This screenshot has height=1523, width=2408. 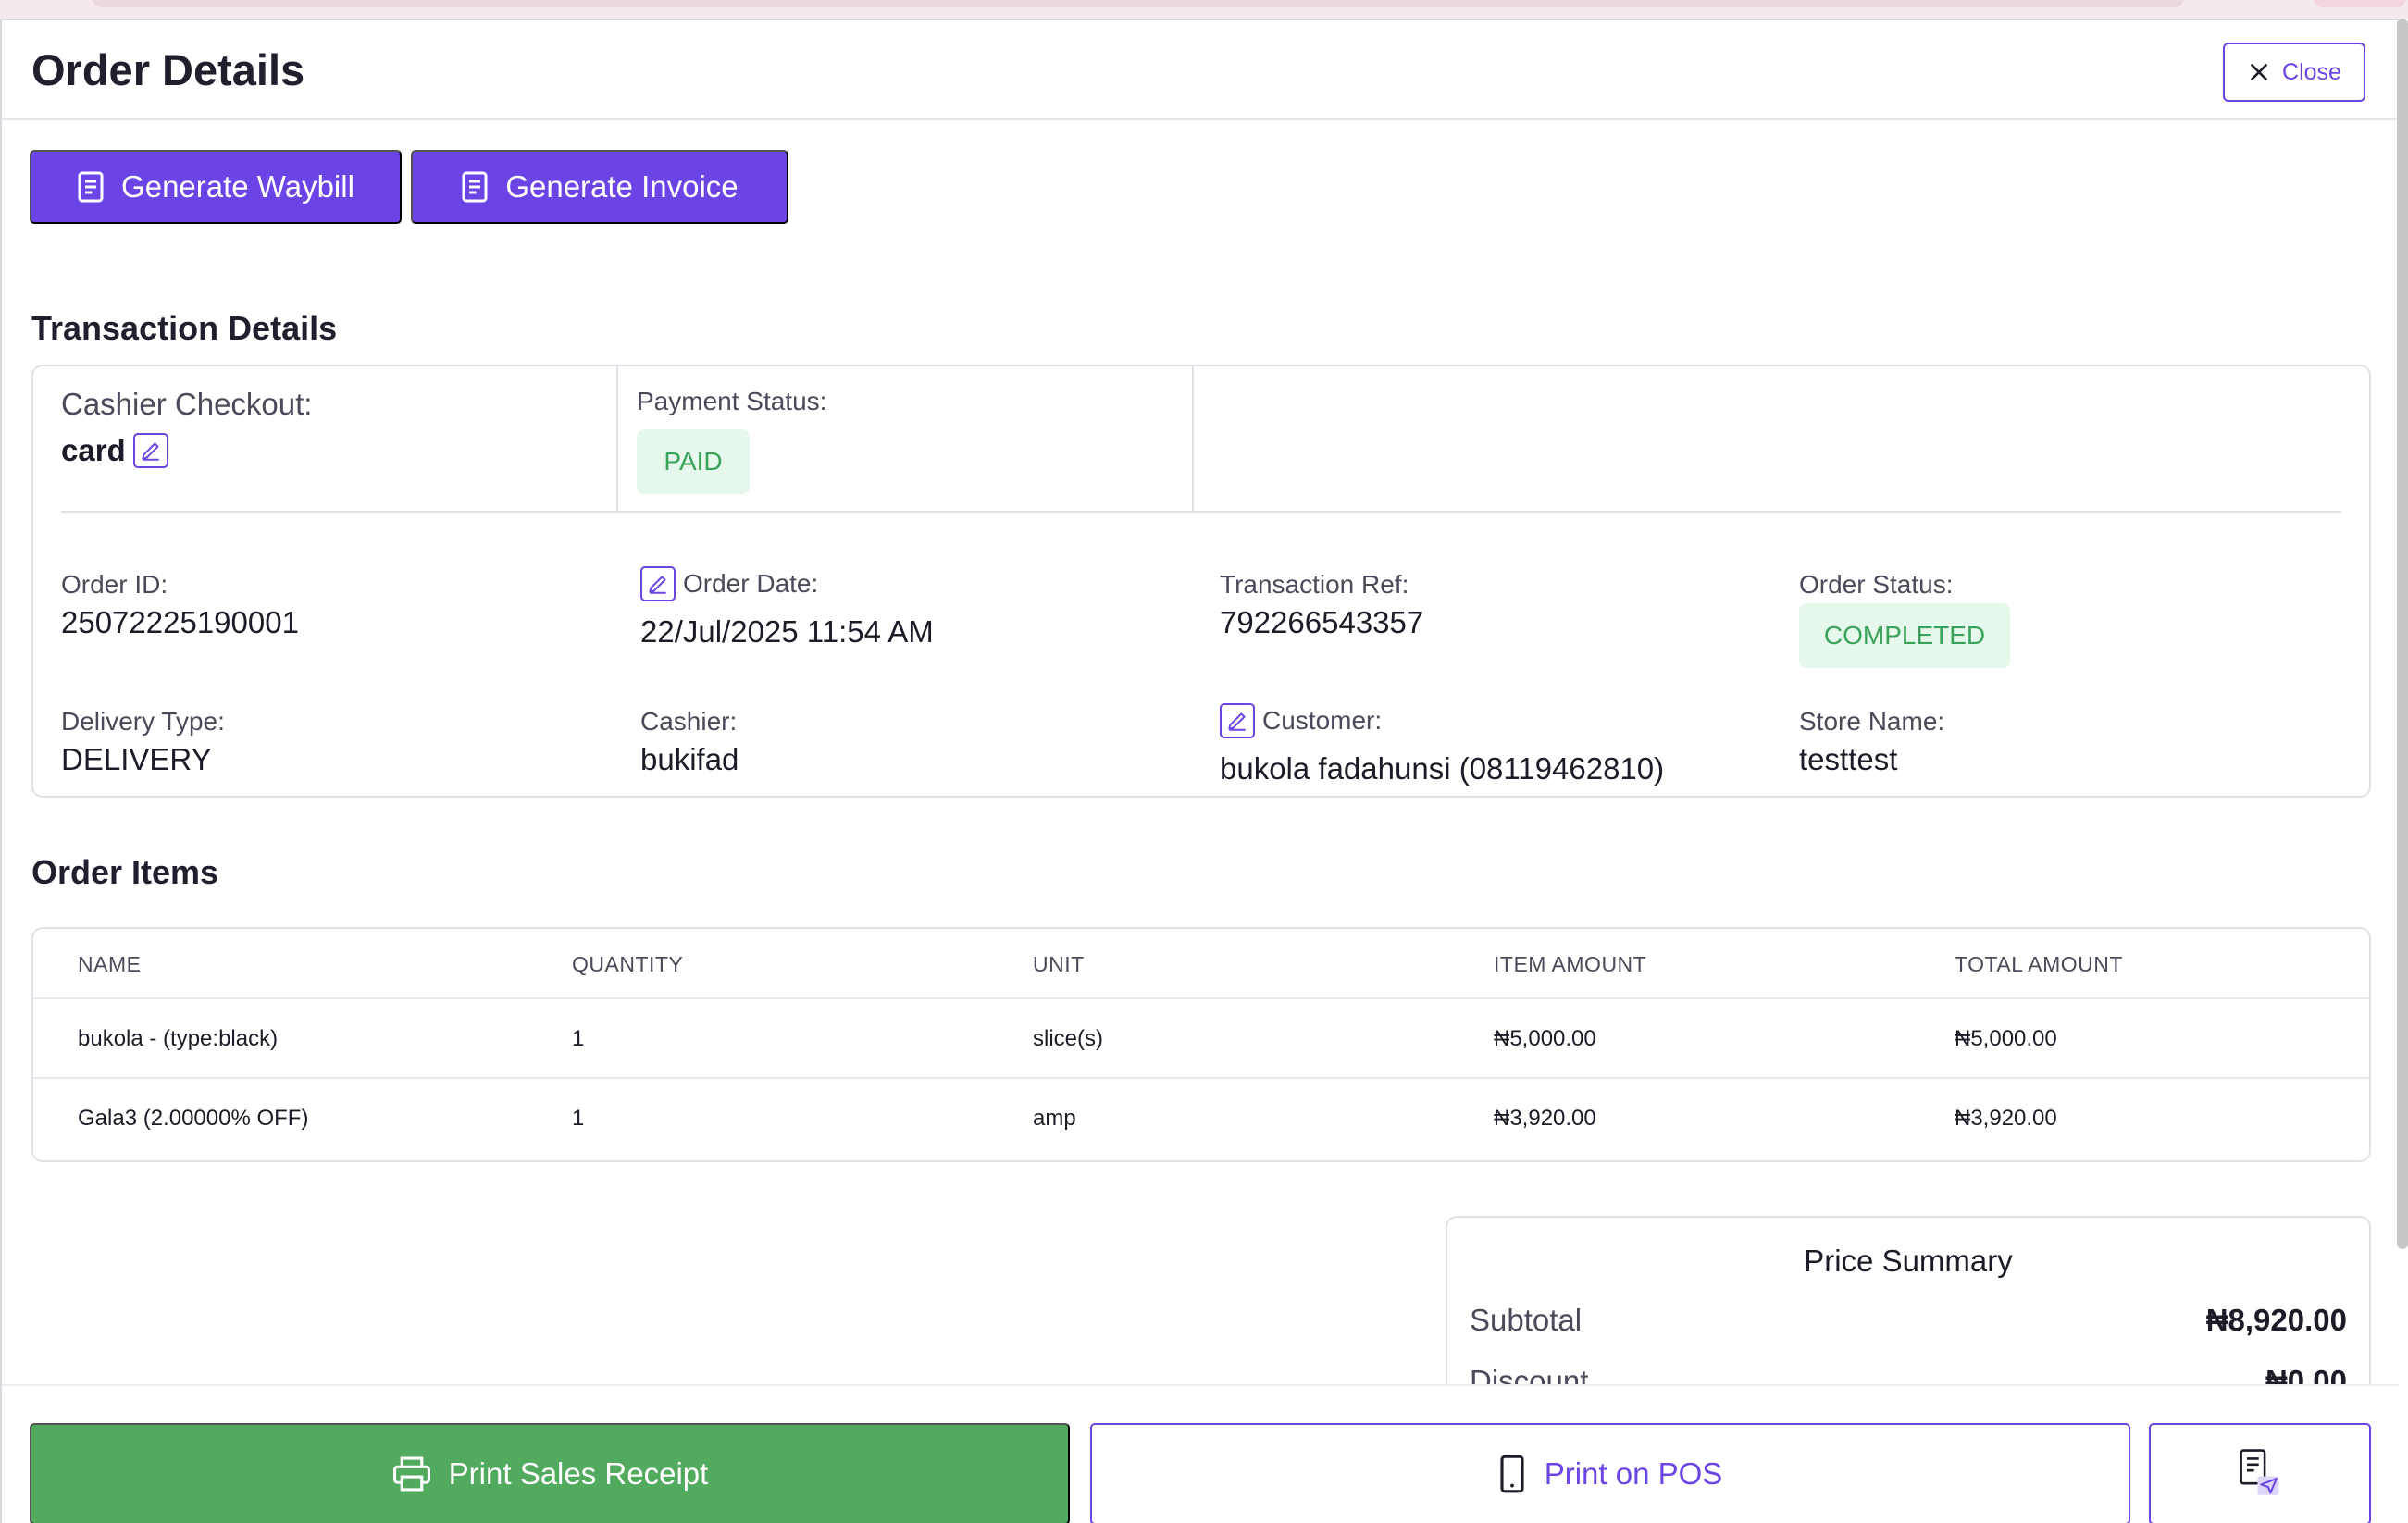 What do you see at coordinates (143, 722) in the screenshot?
I see `delivery-type-label: Delivery Type:` at bounding box center [143, 722].